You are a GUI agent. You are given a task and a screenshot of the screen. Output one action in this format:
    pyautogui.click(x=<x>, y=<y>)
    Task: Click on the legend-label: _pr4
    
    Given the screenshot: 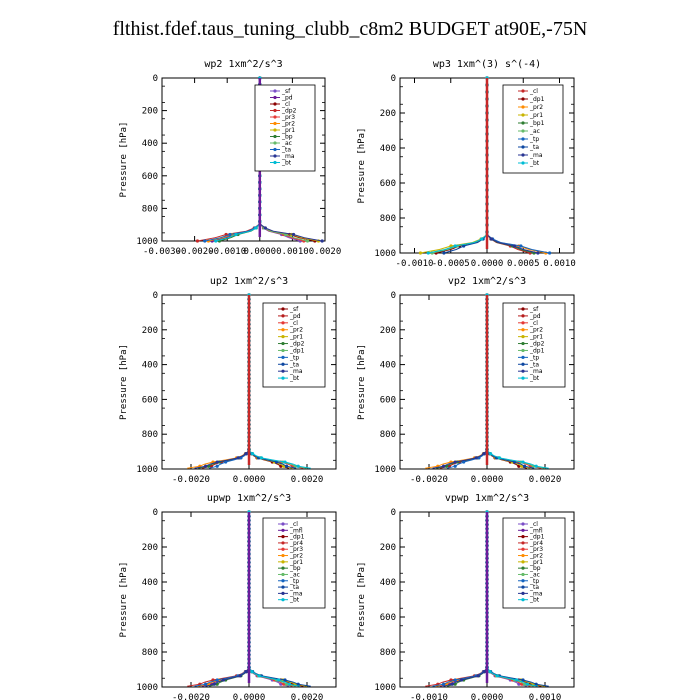 What is the action you would take?
    pyautogui.click(x=296, y=543)
    